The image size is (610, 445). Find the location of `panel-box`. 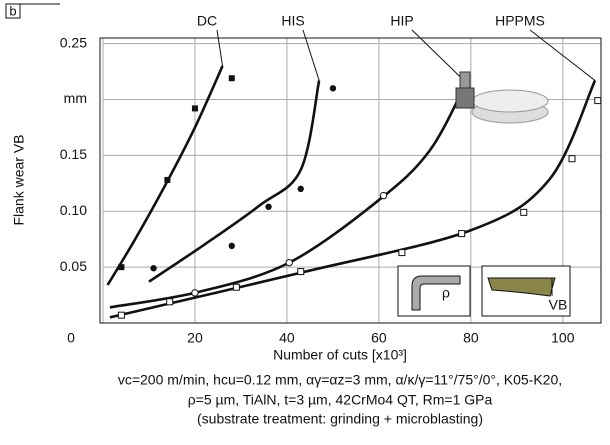

panel-box is located at coordinates (13, 11).